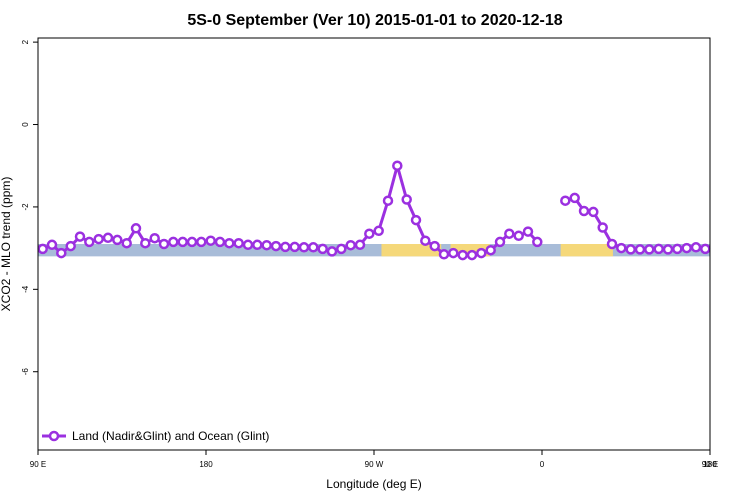 Image resolution: width=750 pixels, height=500 pixels. I want to click on legend: Land (Nadir&Glint) and Ocean (Glint), so click(155, 436).